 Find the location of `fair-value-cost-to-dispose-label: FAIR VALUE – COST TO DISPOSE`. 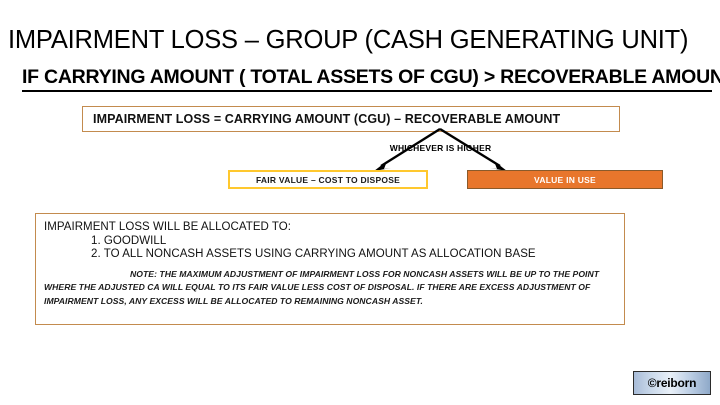

fair-value-cost-to-dispose-label: FAIR VALUE – COST TO DISPOSE is located at coordinates (328, 179).